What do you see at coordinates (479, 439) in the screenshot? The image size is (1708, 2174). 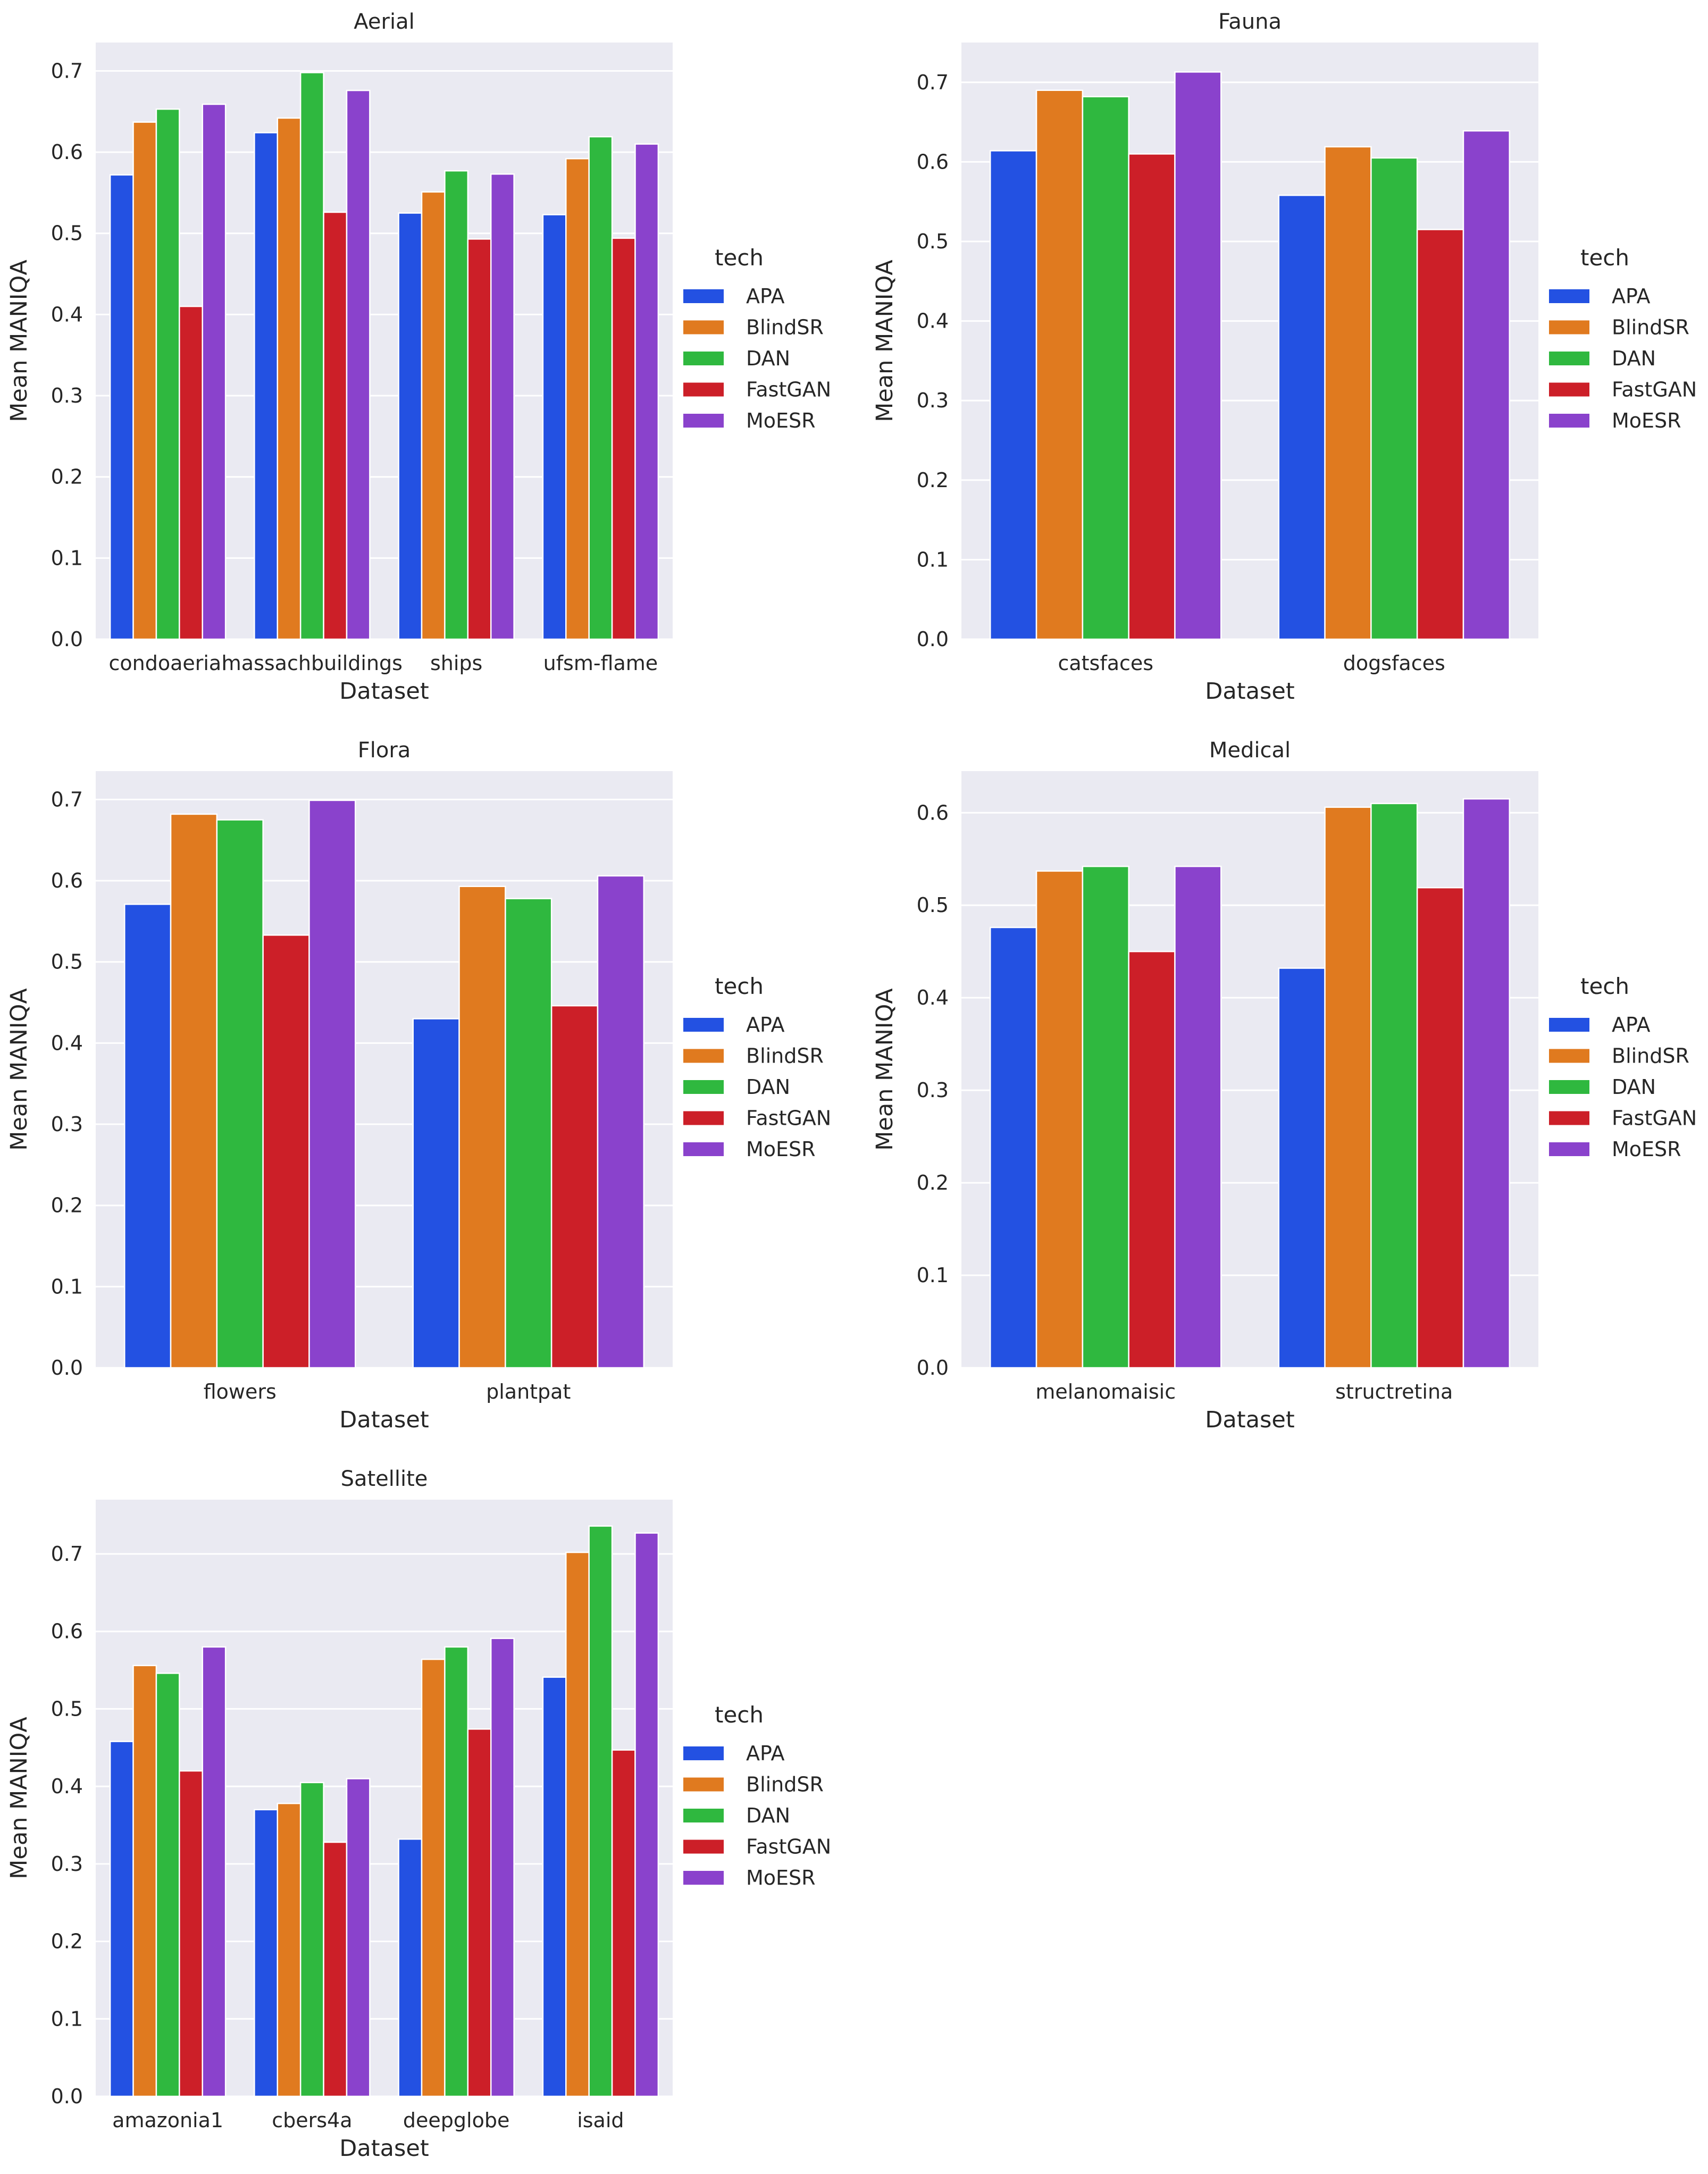 I see `bar-fastgan-ships` at bounding box center [479, 439].